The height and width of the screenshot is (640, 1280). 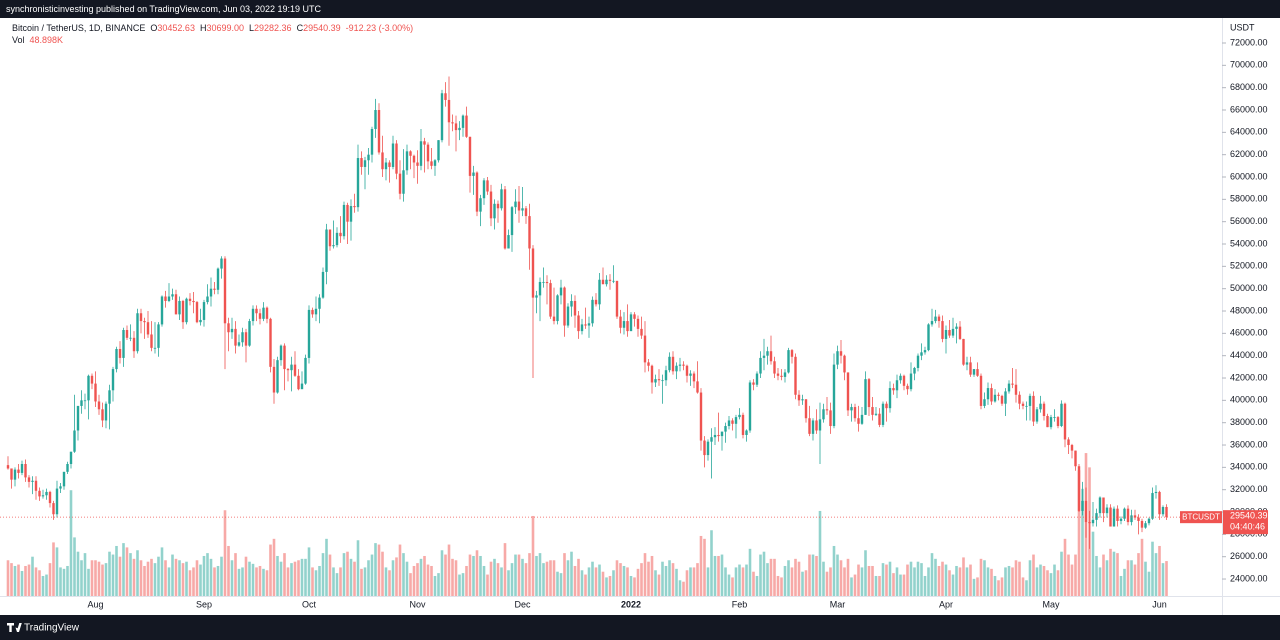 I want to click on symbol-tag: BTCUSDT, so click(x=1201, y=516).